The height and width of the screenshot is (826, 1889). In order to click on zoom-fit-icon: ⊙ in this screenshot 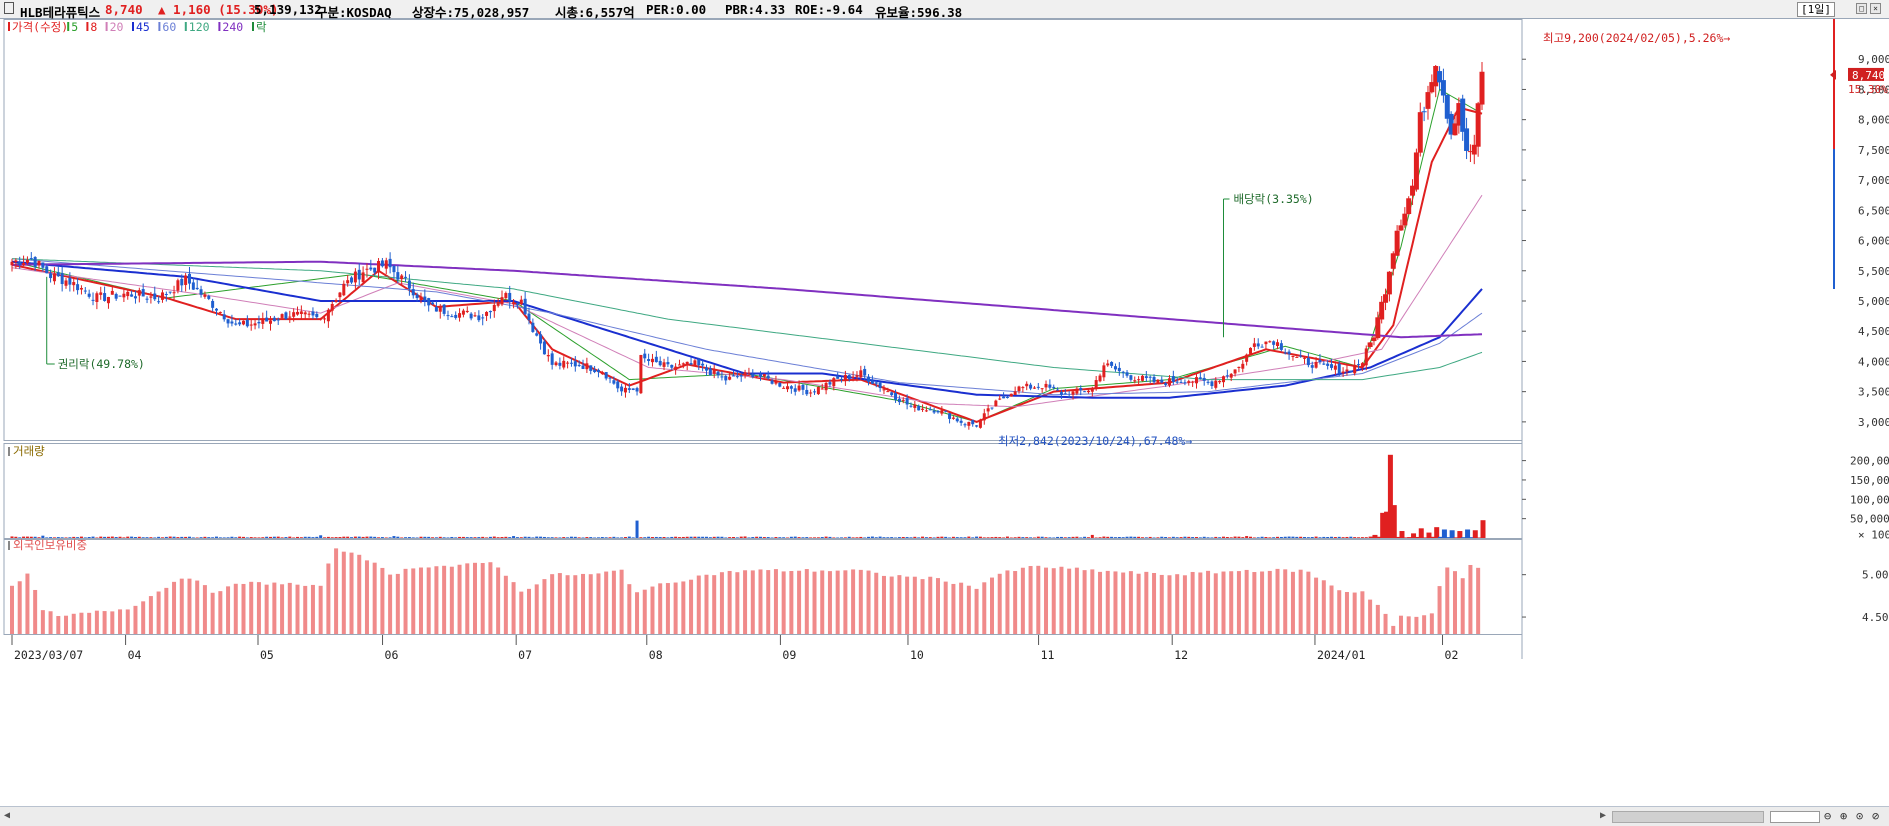, I will do `click(1860, 816)`.